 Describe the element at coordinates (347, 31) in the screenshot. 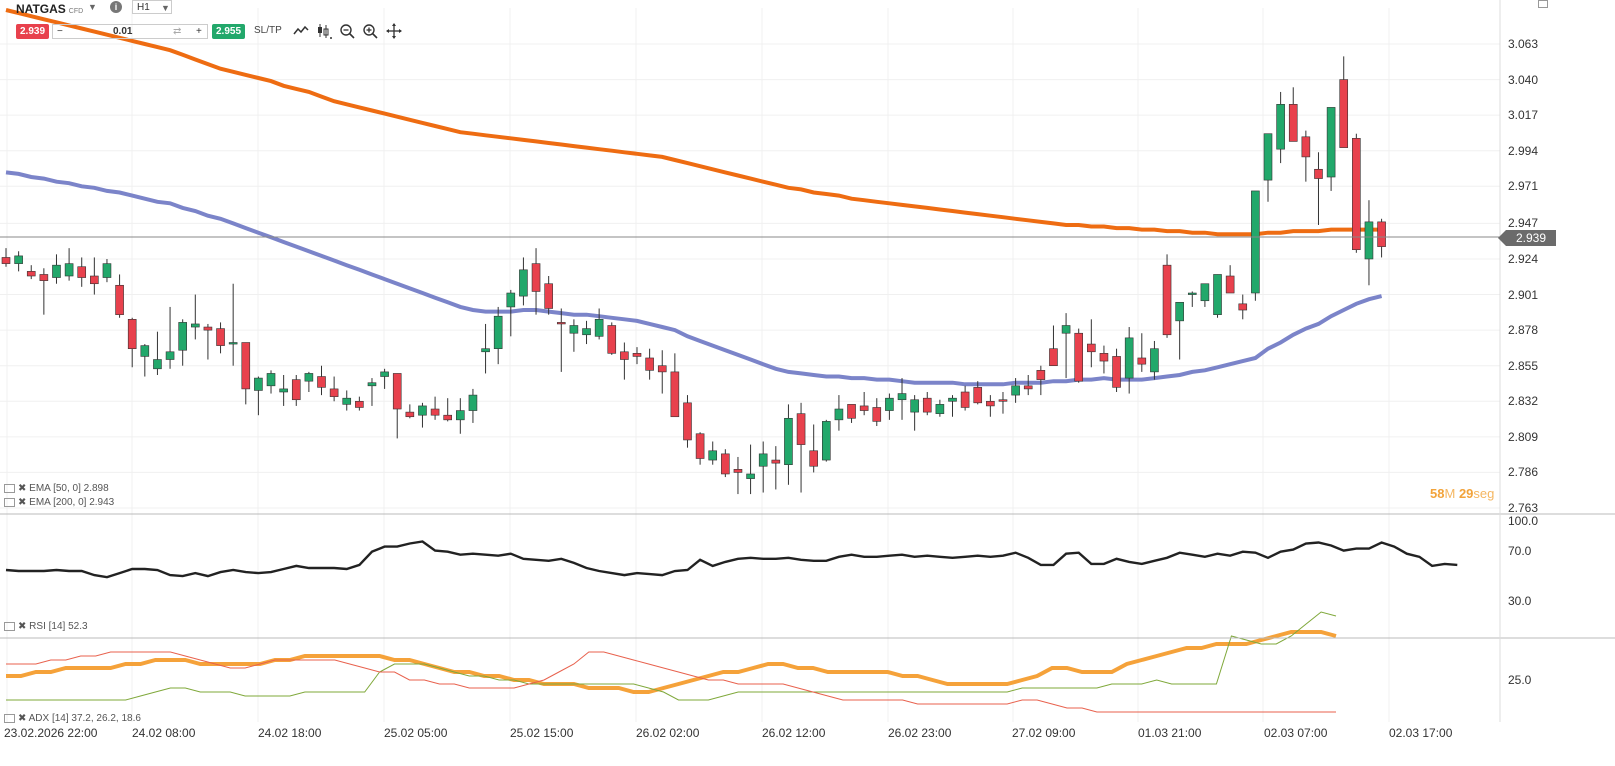

I see `zoom-out-icon` at that location.